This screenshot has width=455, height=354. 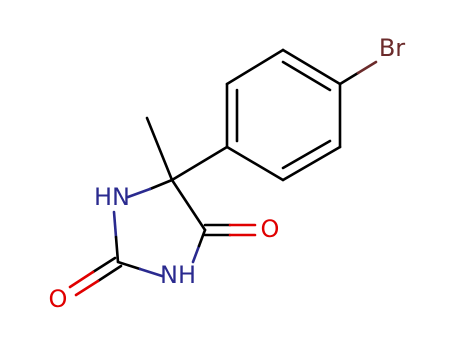 What do you see at coordinates (112, 197) in the screenshot?
I see `atom-label: HN` at bounding box center [112, 197].